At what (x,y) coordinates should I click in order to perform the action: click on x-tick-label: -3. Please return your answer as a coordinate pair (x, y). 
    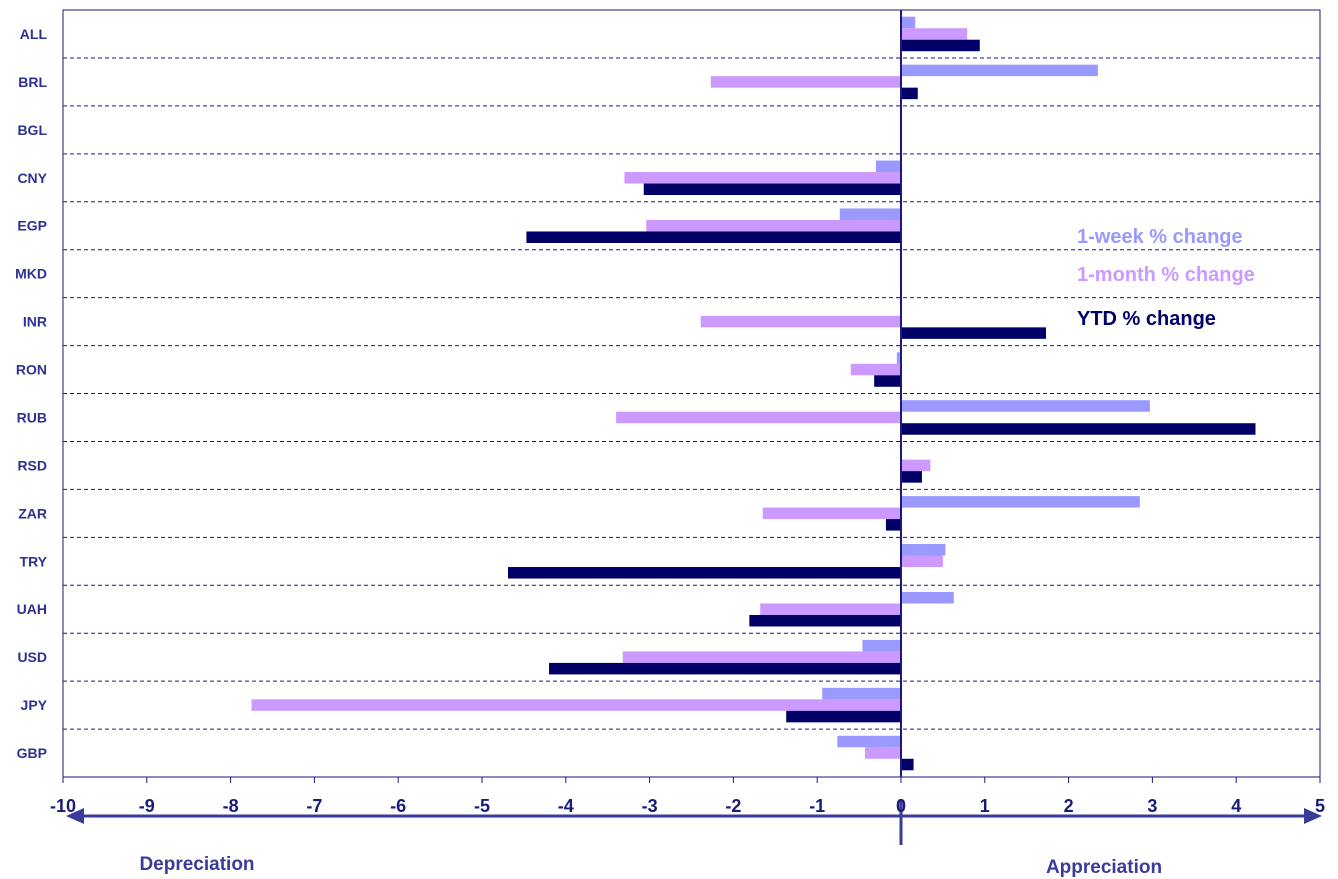
    Looking at the image, I should click on (650, 806).